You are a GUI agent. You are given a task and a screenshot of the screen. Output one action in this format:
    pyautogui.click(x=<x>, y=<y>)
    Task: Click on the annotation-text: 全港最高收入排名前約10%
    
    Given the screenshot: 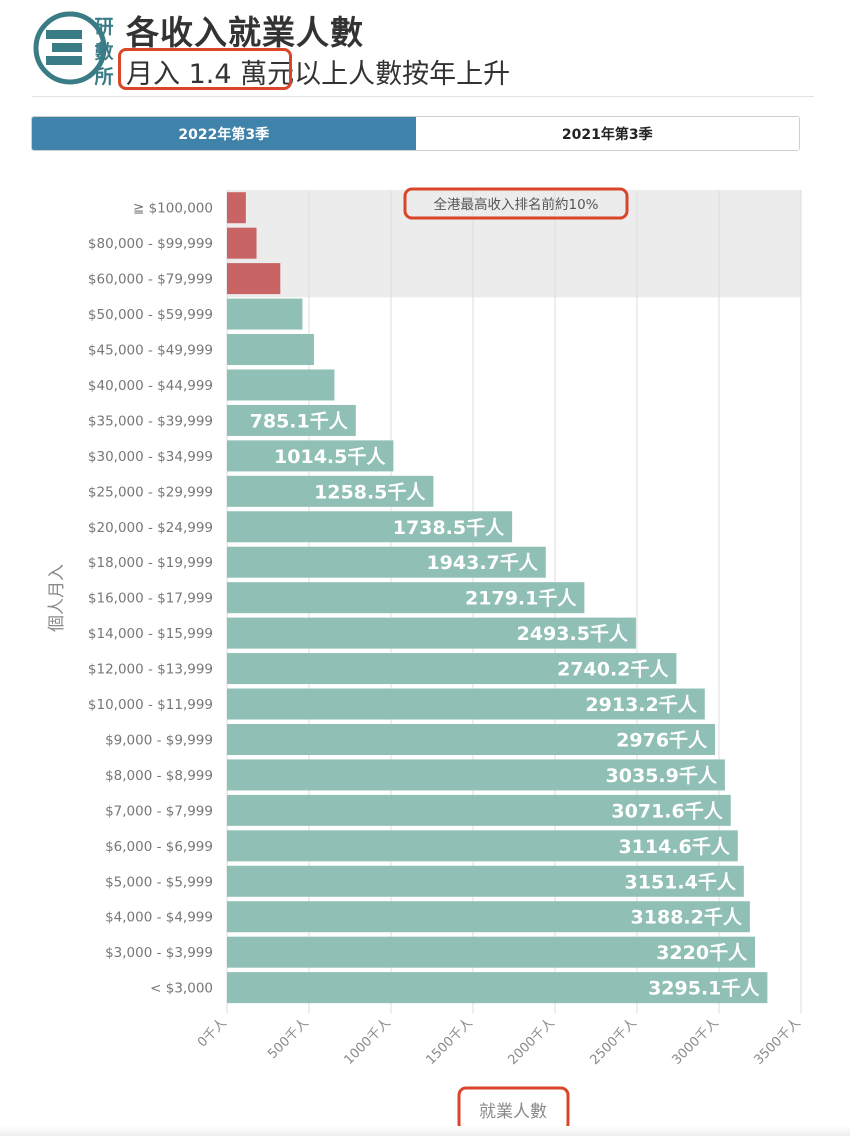 What is the action you would take?
    pyautogui.click(x=515, y=204)
    